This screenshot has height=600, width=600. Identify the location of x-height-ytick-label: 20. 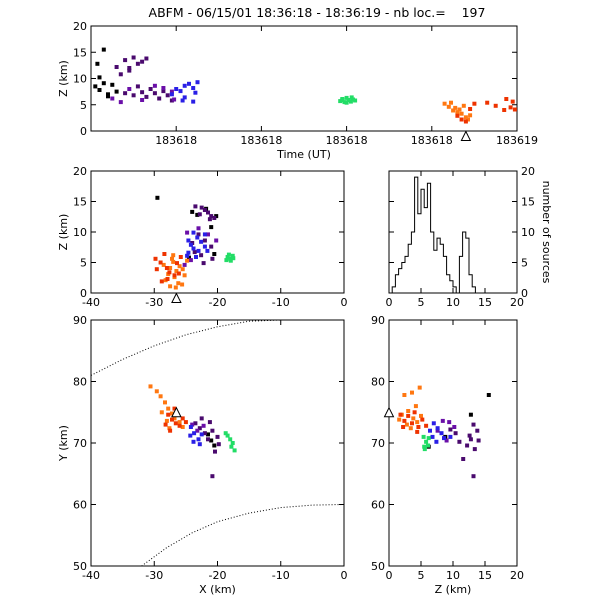
(80, 171).